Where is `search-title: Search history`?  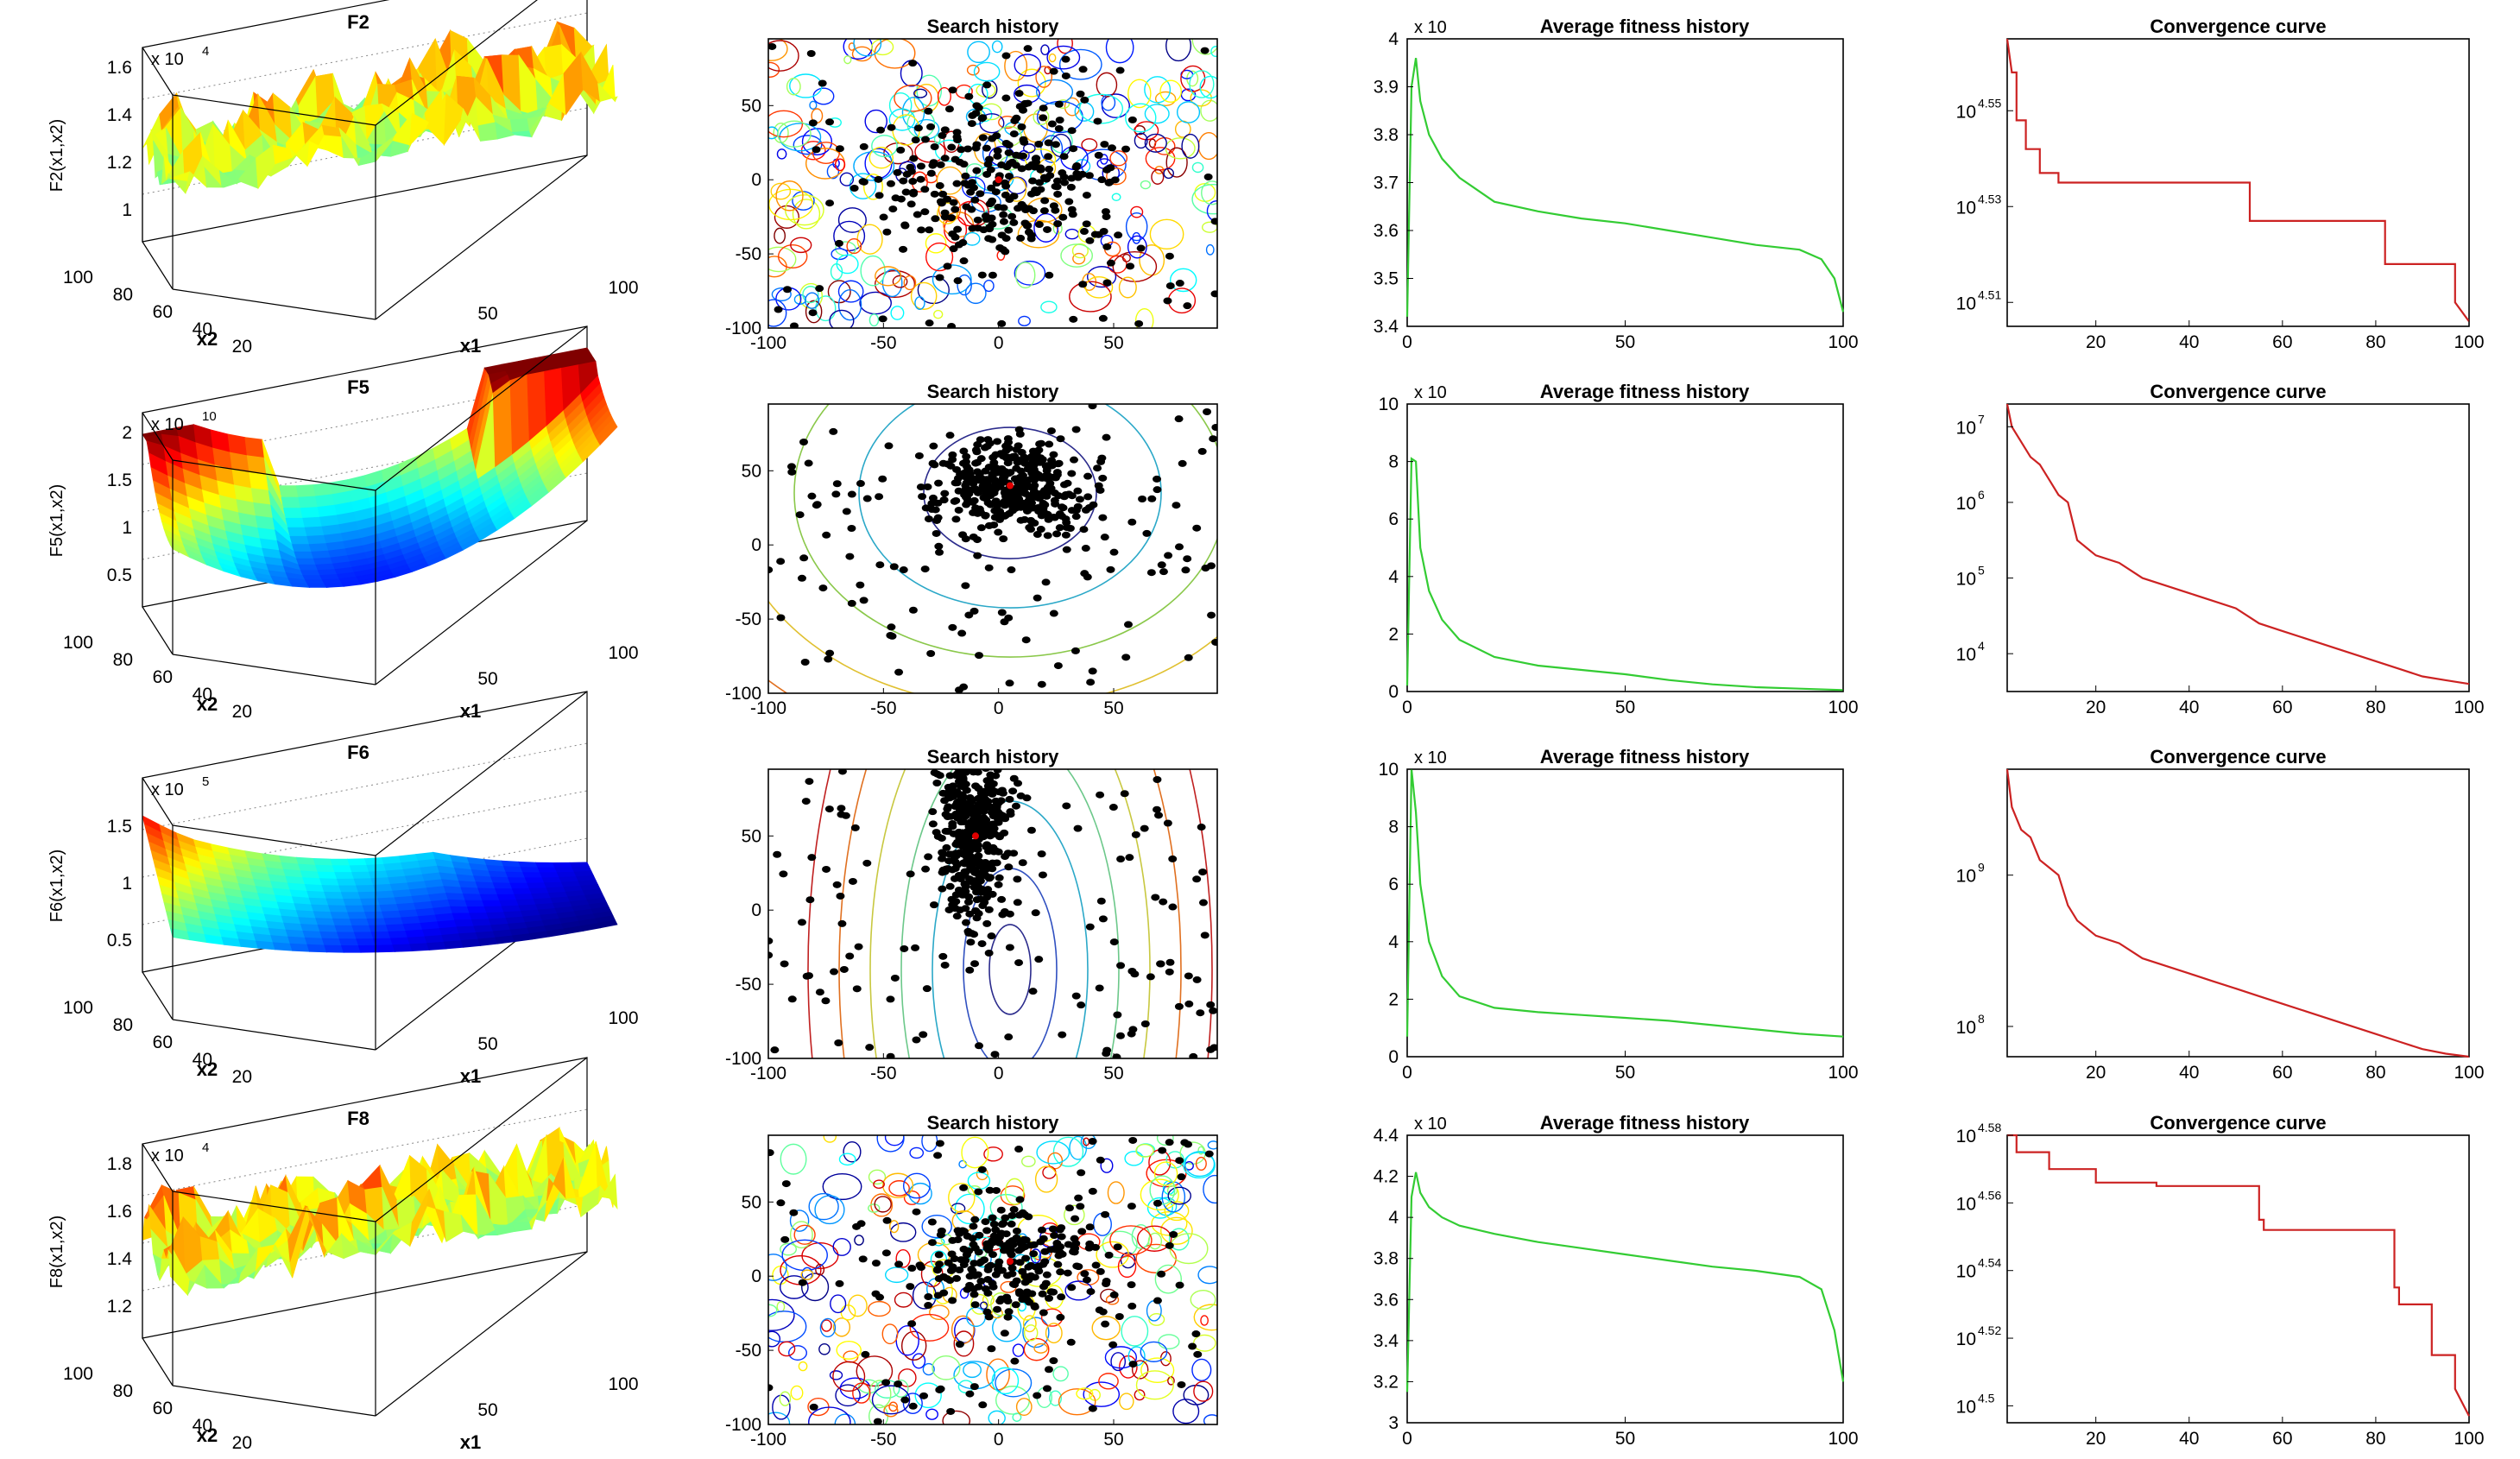 search-title: Search history is located at coordinates (994, 392).